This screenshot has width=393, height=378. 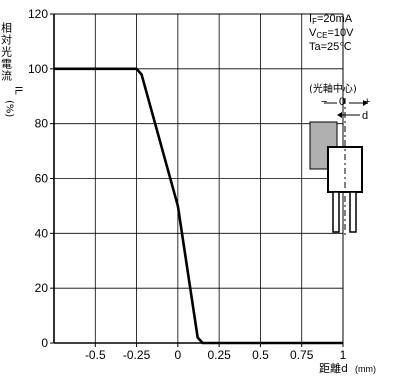 What do you see at coordinates (339, 115) in the screenshot?
I see `inset-d-arrowhead` at bounding box center [339, 115].